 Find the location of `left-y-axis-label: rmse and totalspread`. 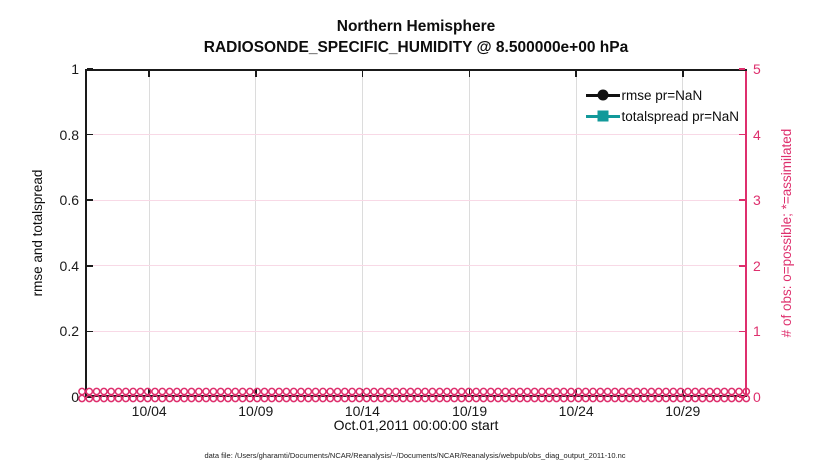

left-y-axis-label: rmse and totalspread is located at coordinates (37, 233).